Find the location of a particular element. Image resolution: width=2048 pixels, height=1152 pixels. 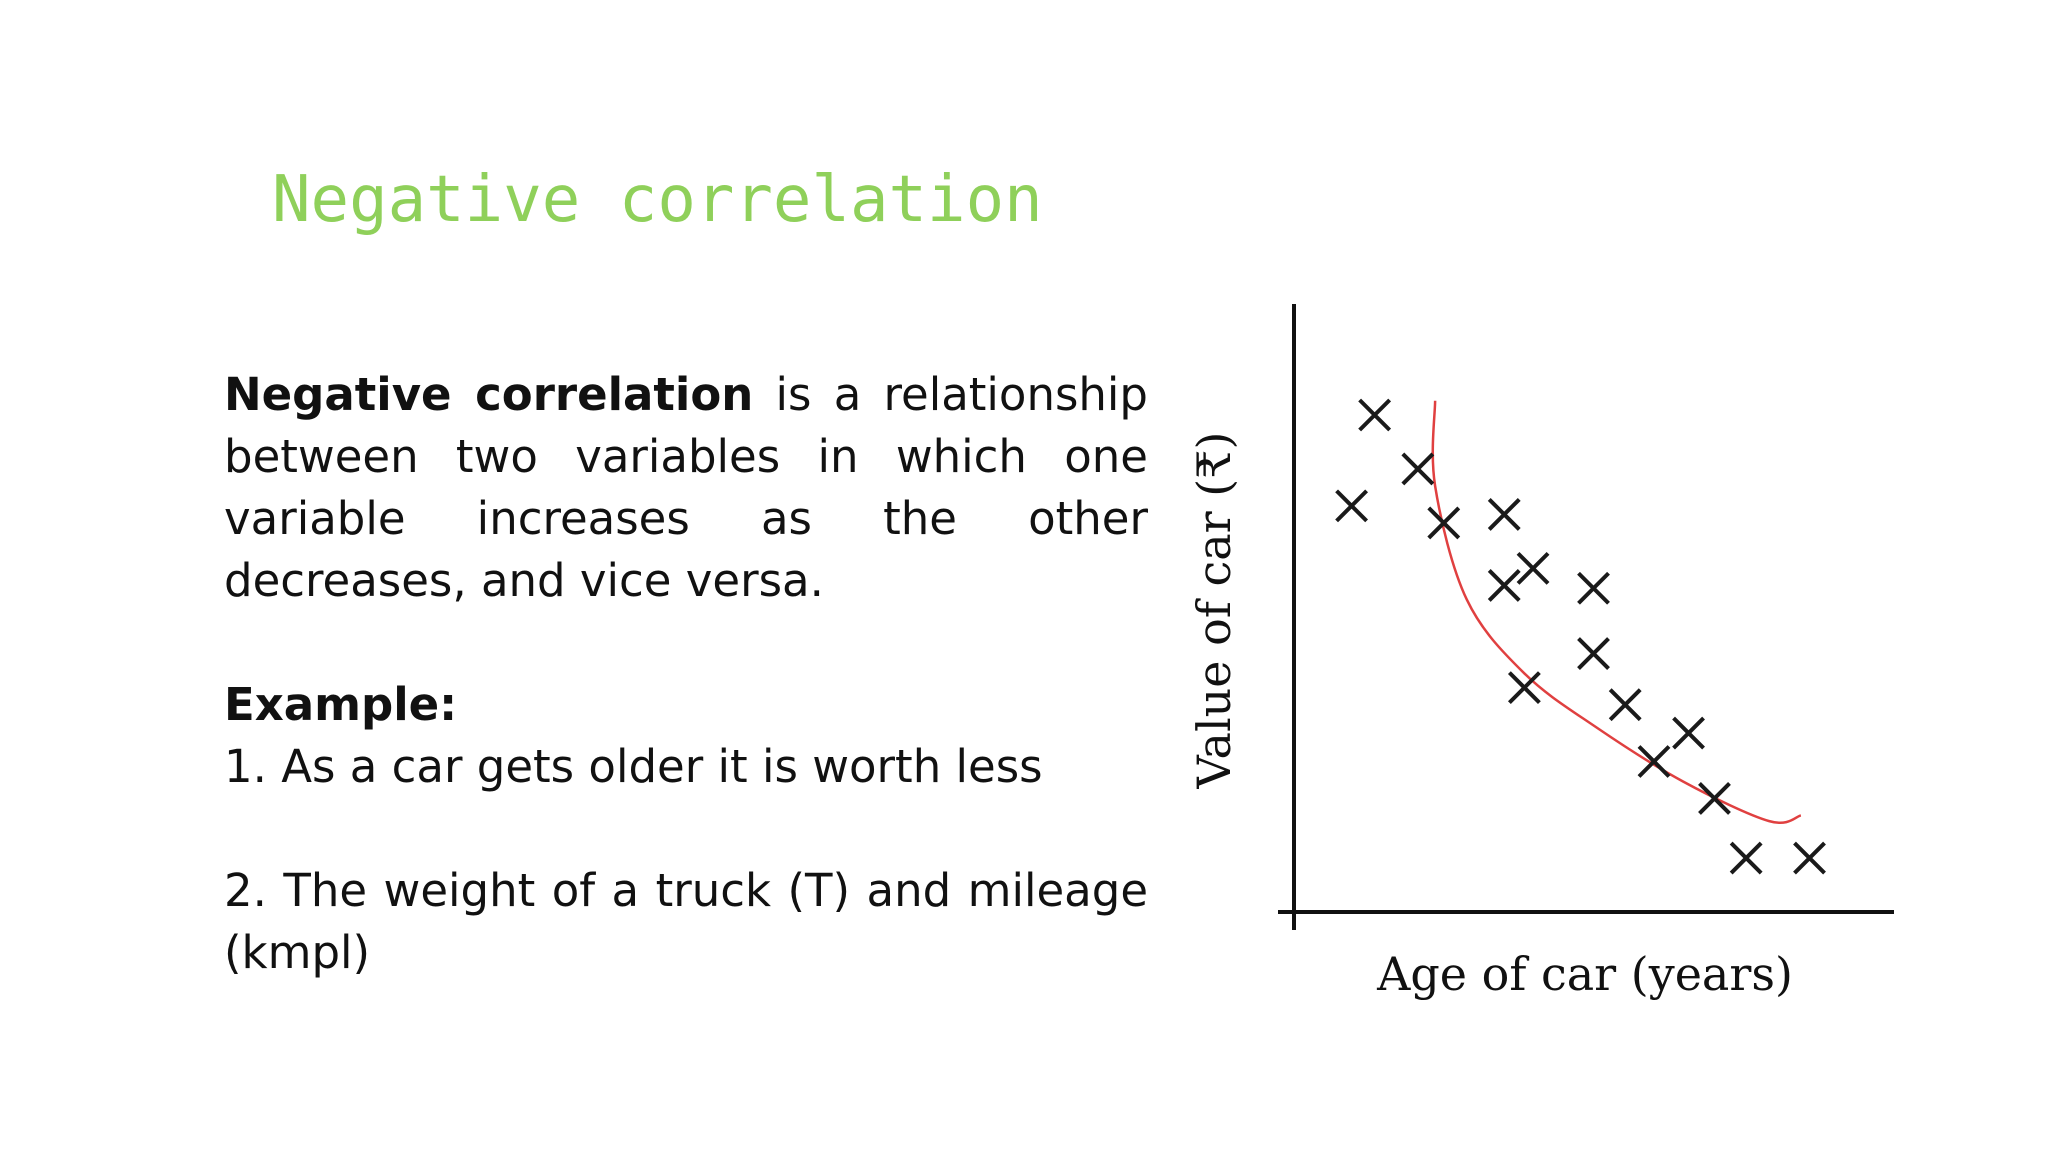

y-axis-label: Value of car (₹) is located at coordinates (1214, 611).